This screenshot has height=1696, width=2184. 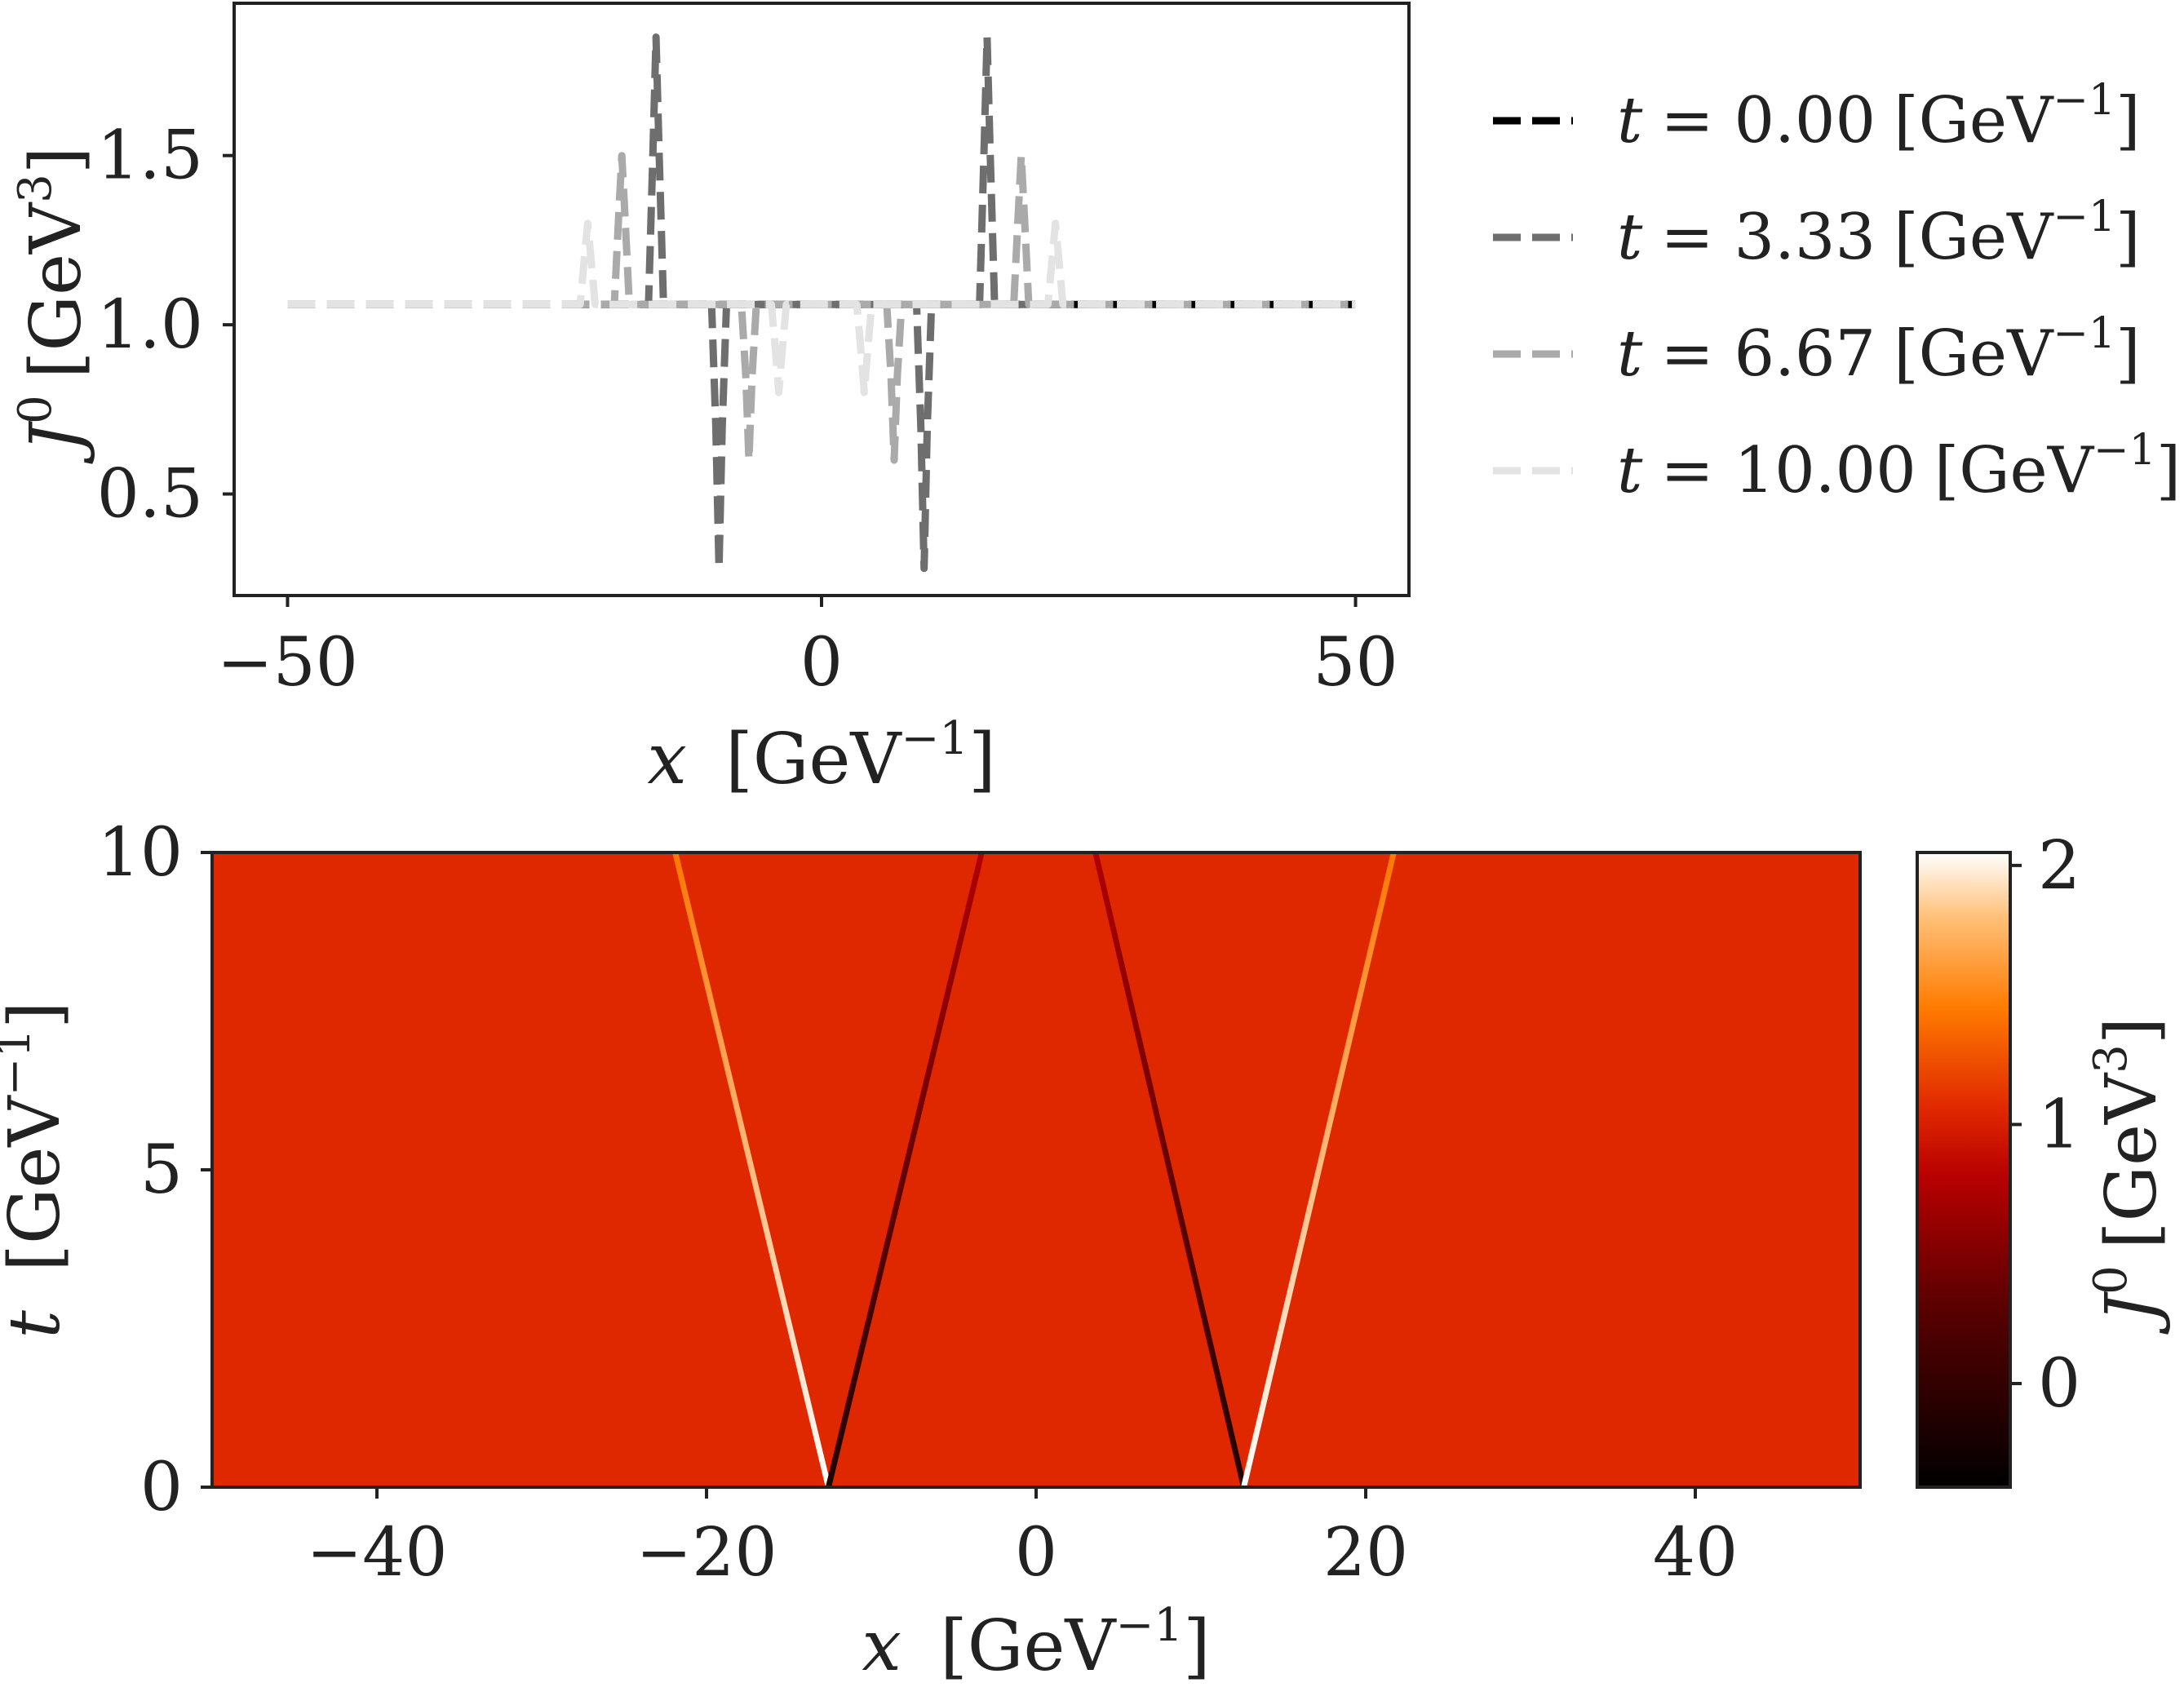 I want to click on heatmap-front-right-outer-peak, so click(x=1319, y=1169).